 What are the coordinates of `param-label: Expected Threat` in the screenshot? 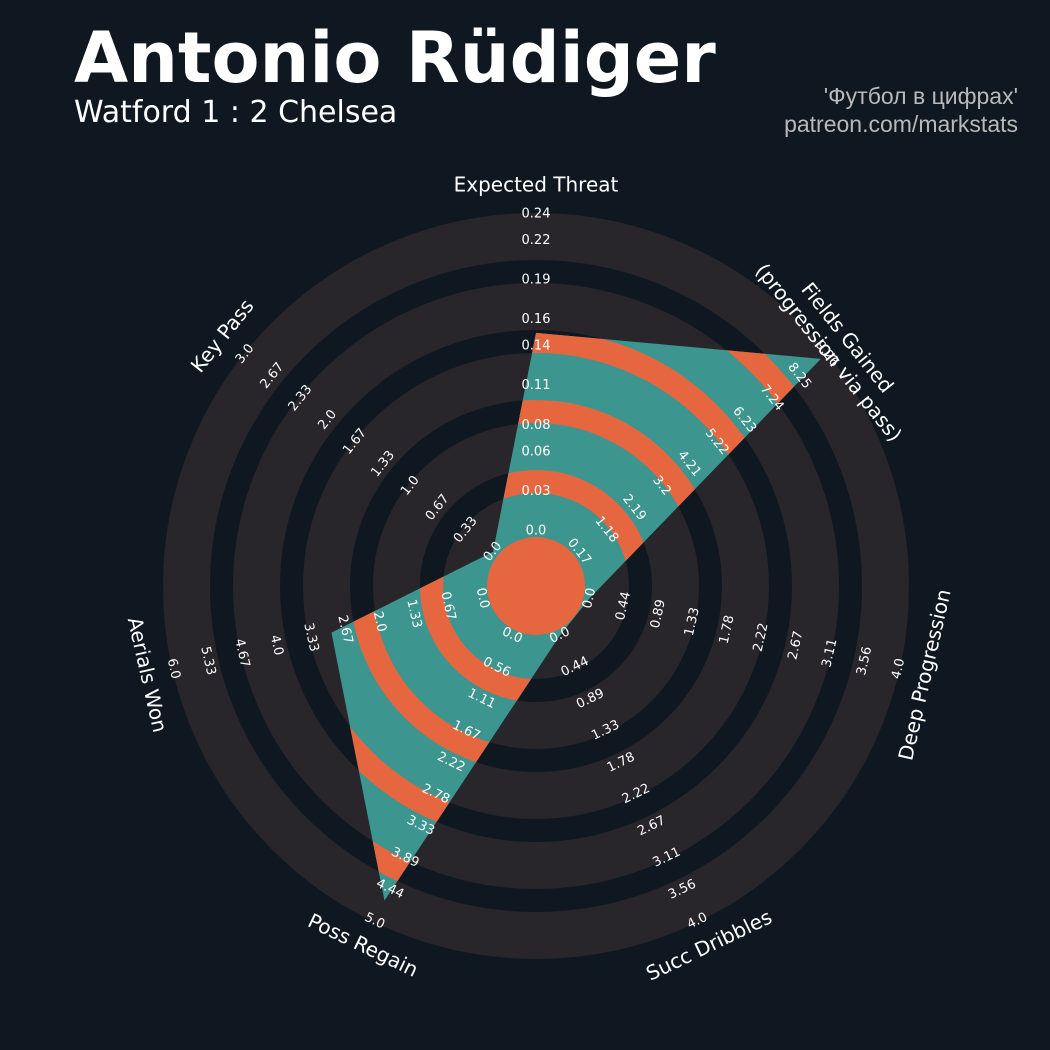 It's located at (536, 185).